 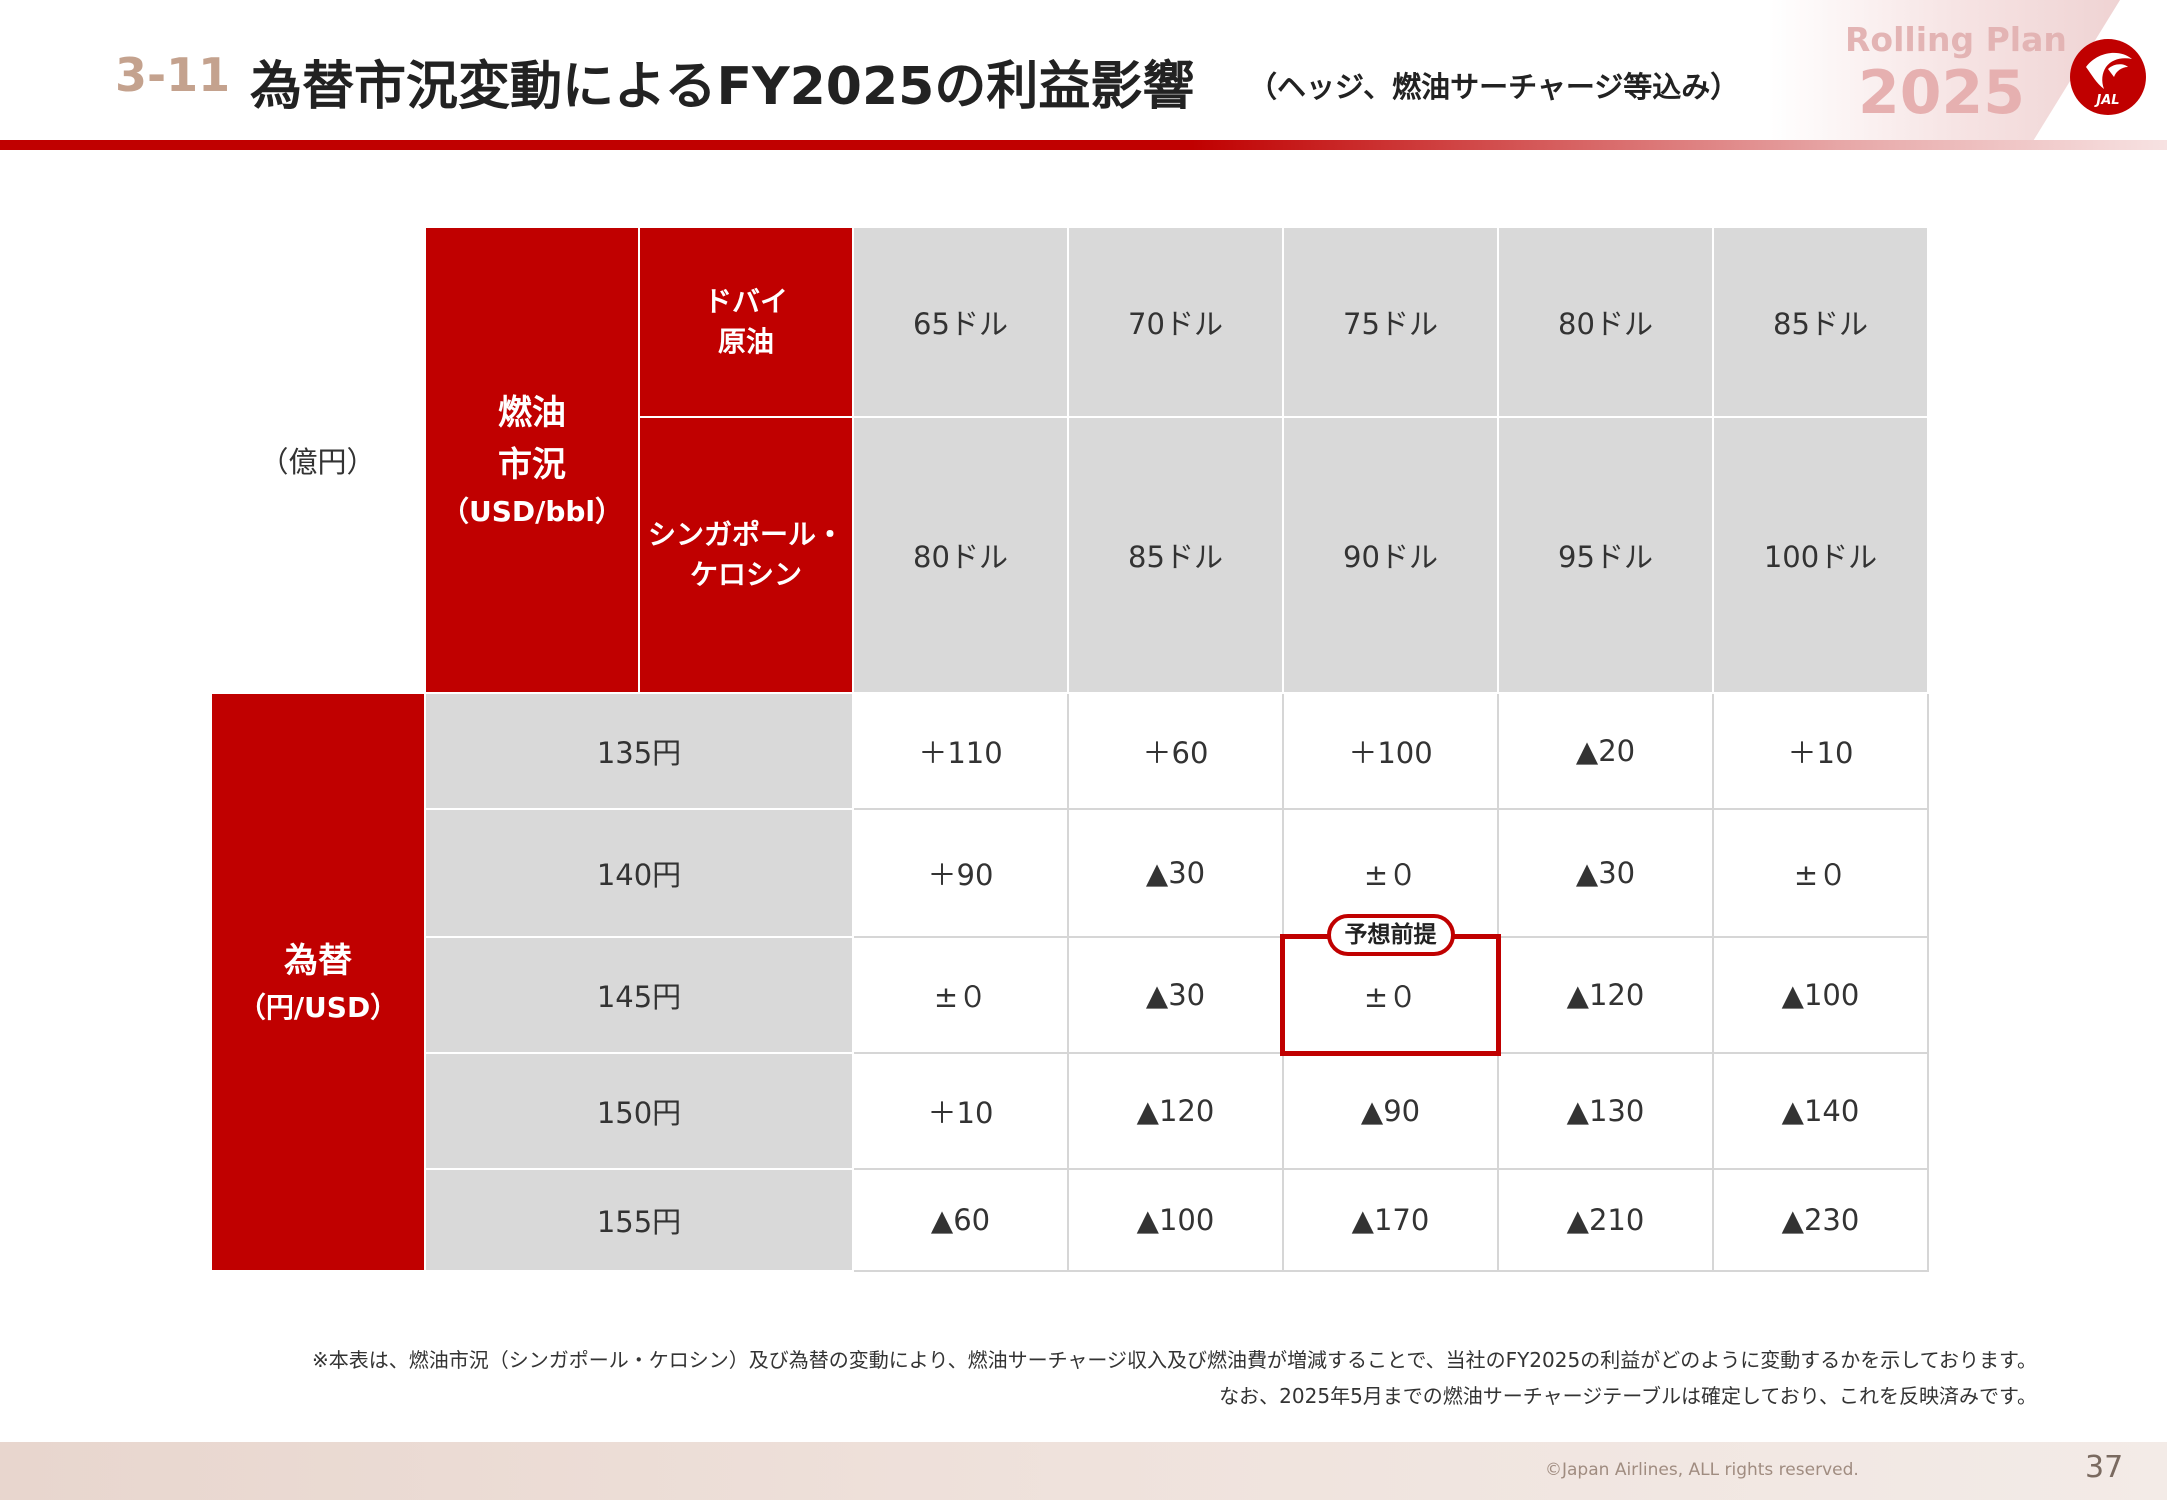 What do you see at coordinates (1390, 1111) in the screenshot?
I see `impact-cell: ▲90` at bounding box center [1390, 1111].